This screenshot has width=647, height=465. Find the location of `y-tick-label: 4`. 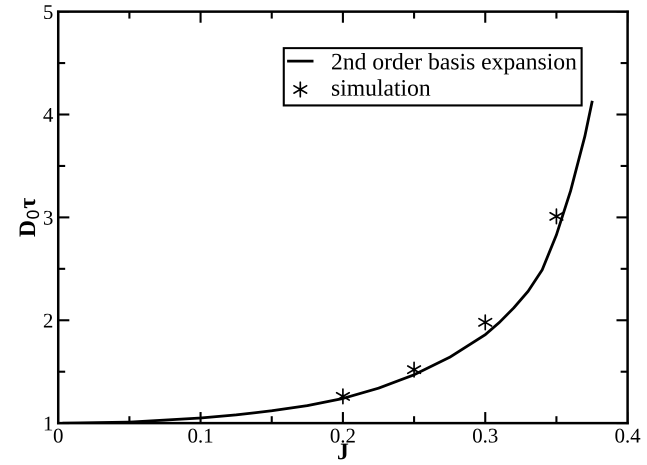

y-tick-label: 4 is located at coordinates (48, 115).